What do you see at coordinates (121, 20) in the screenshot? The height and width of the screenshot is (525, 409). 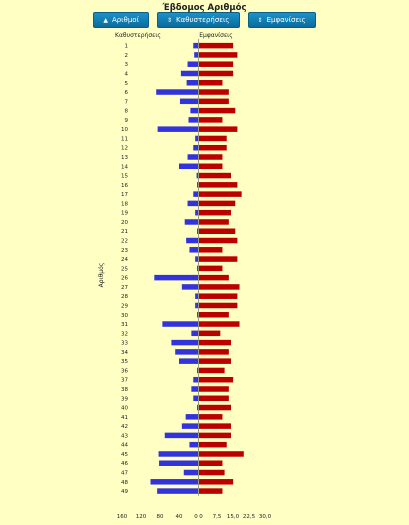 I see `sort-numbers-button: ▲ Αριθμοί` at bounding box center [121, 20].